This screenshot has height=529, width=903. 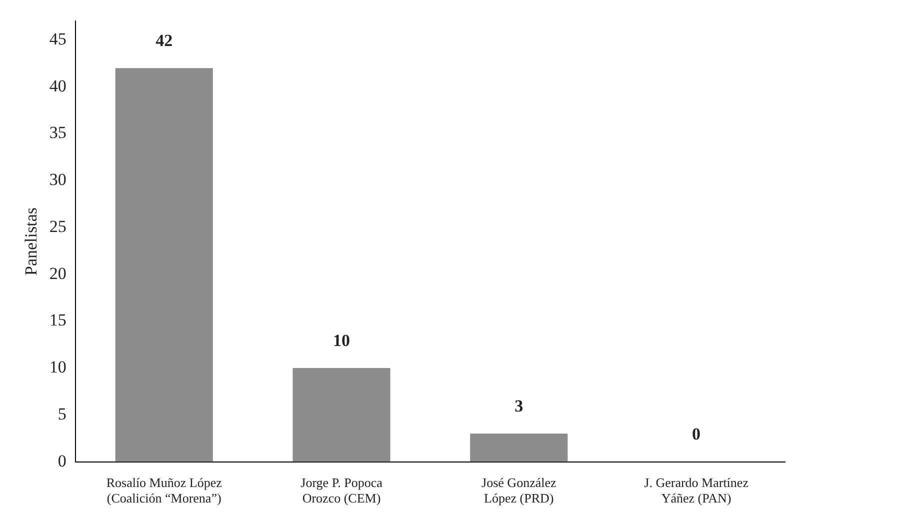 What do you see at coordinates (57, 38) in the screenshot?
I see `y-tick-label: 45` at bounding box center [57, 38].